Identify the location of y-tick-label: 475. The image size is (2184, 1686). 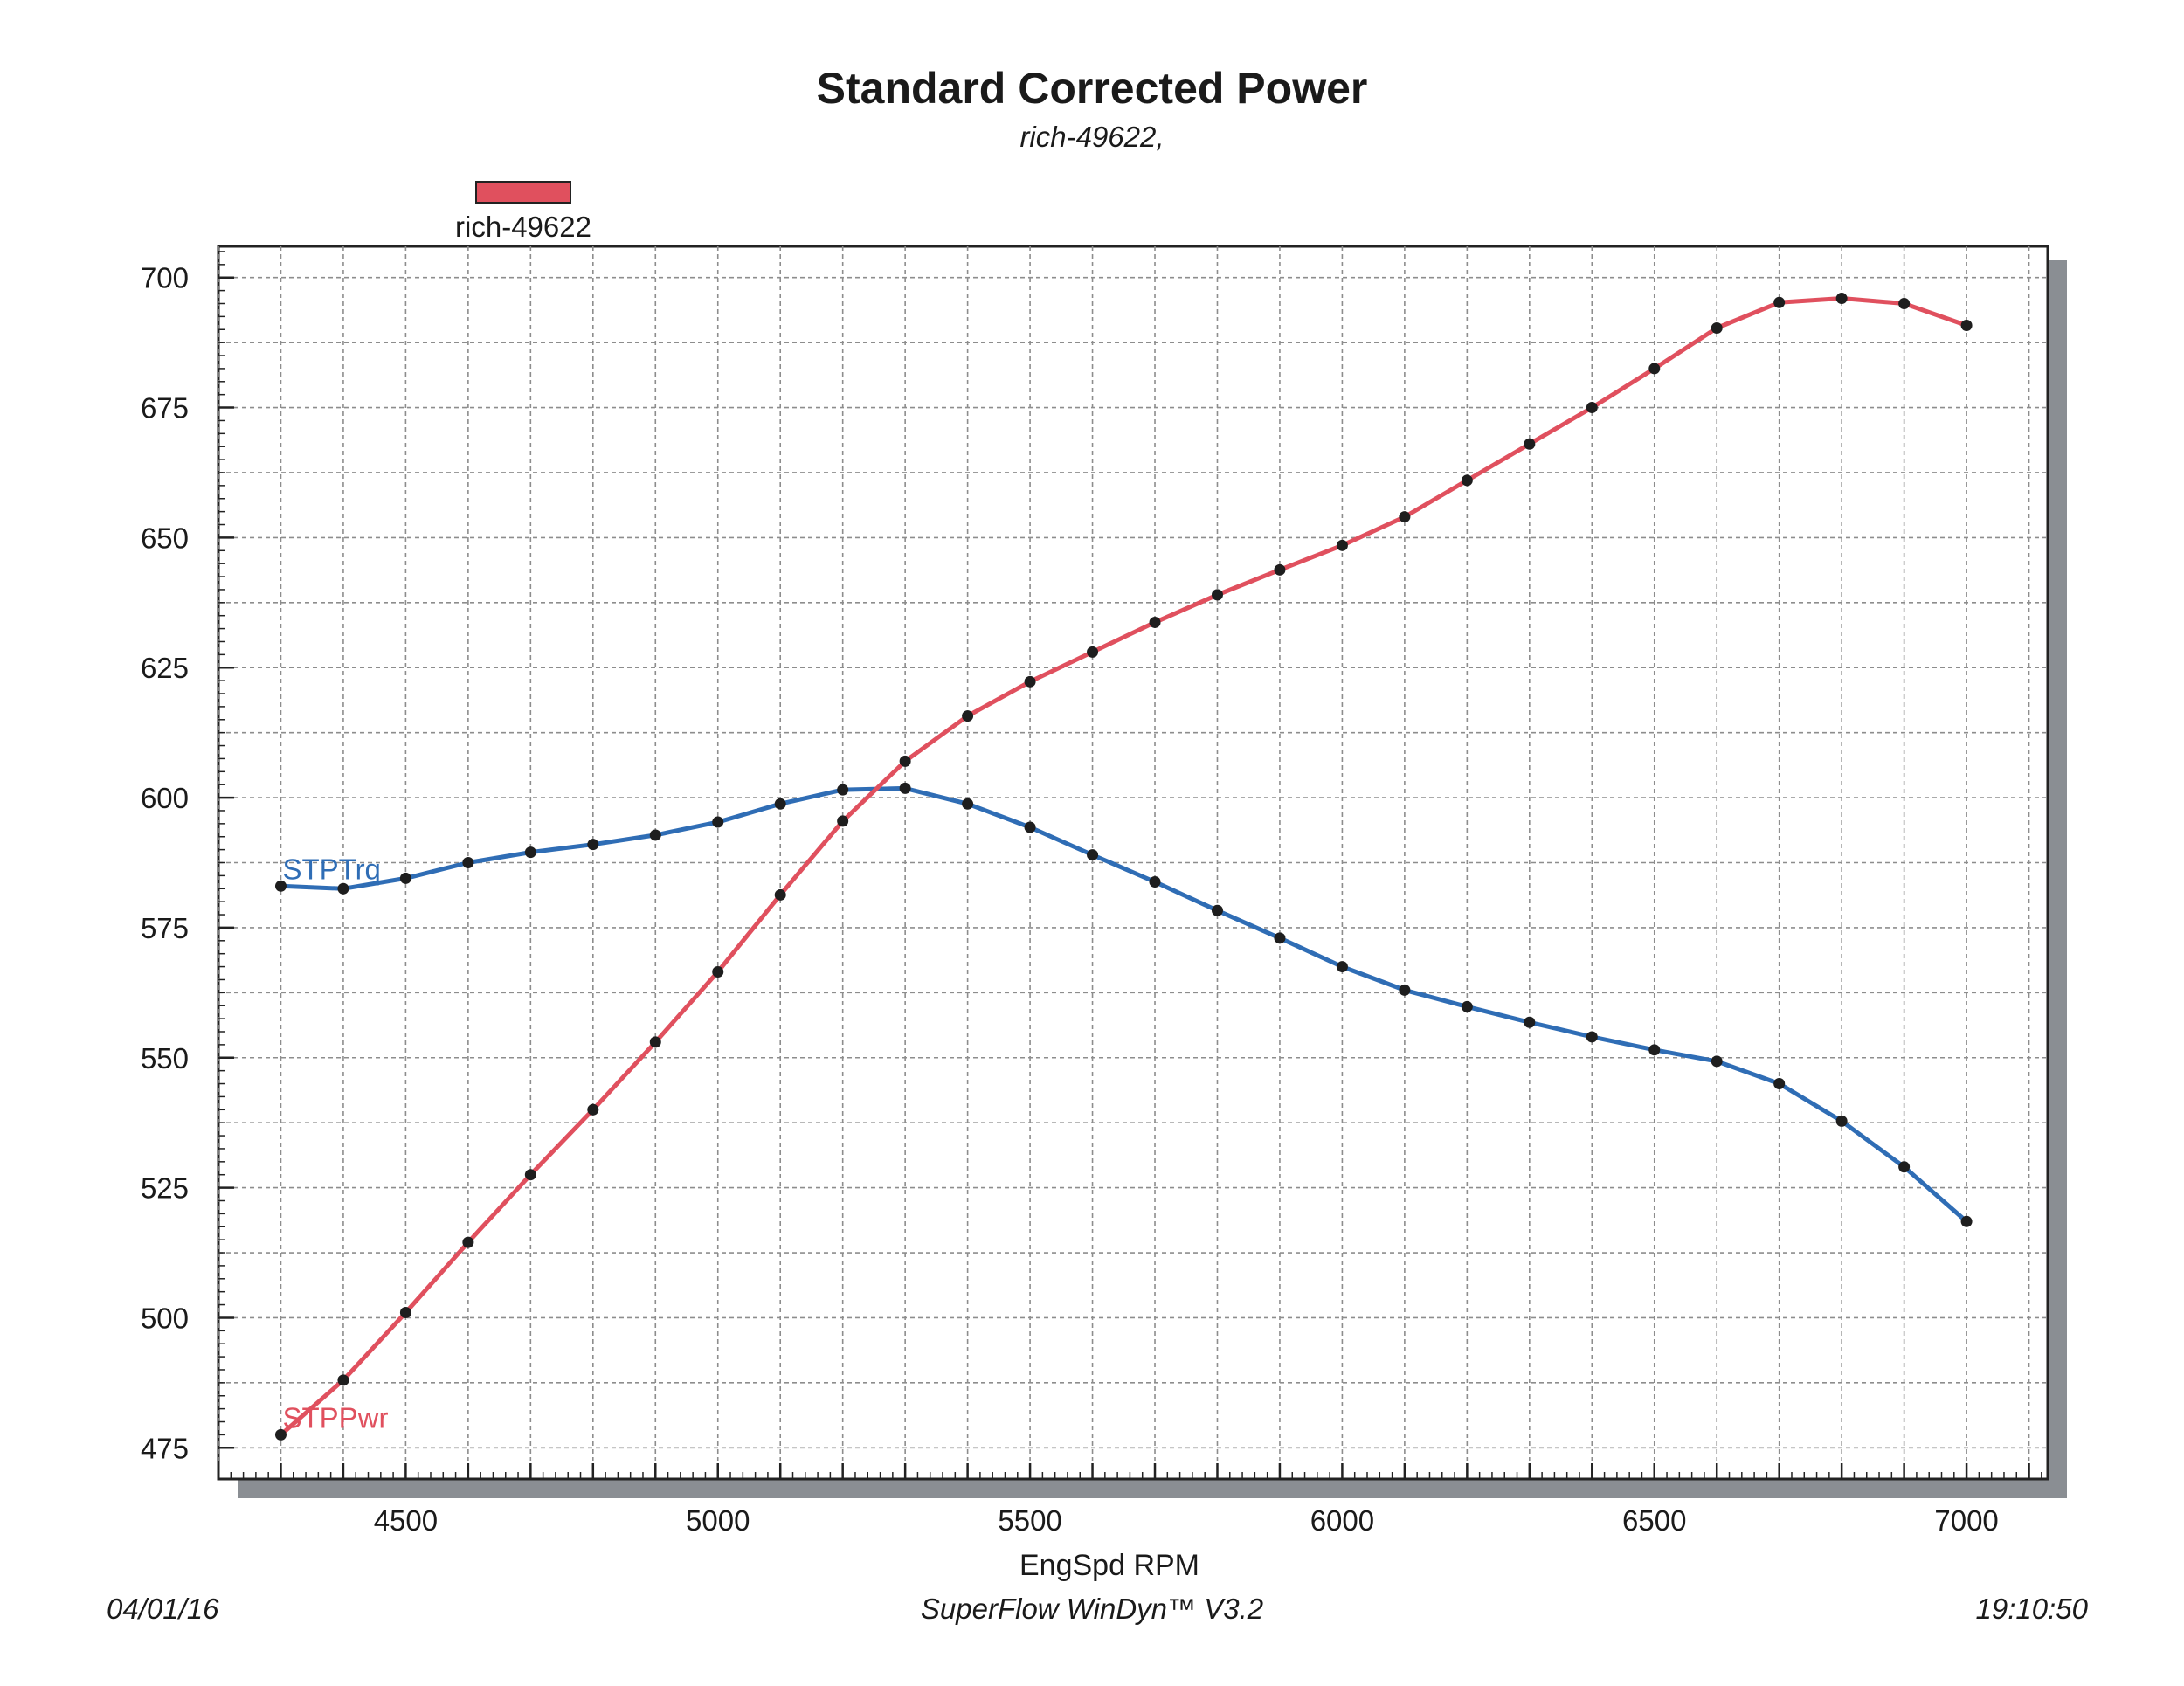
(165, 1448).